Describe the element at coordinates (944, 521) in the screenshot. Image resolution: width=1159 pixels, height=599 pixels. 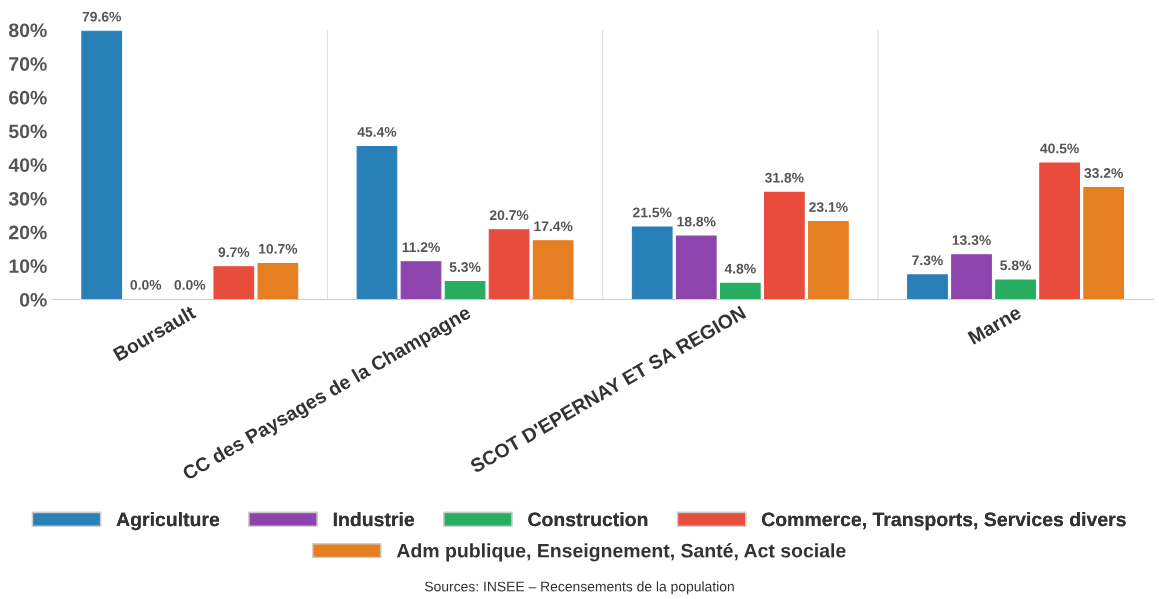
I see `legend-label: Commerce, Transports, Services divers` at that location.